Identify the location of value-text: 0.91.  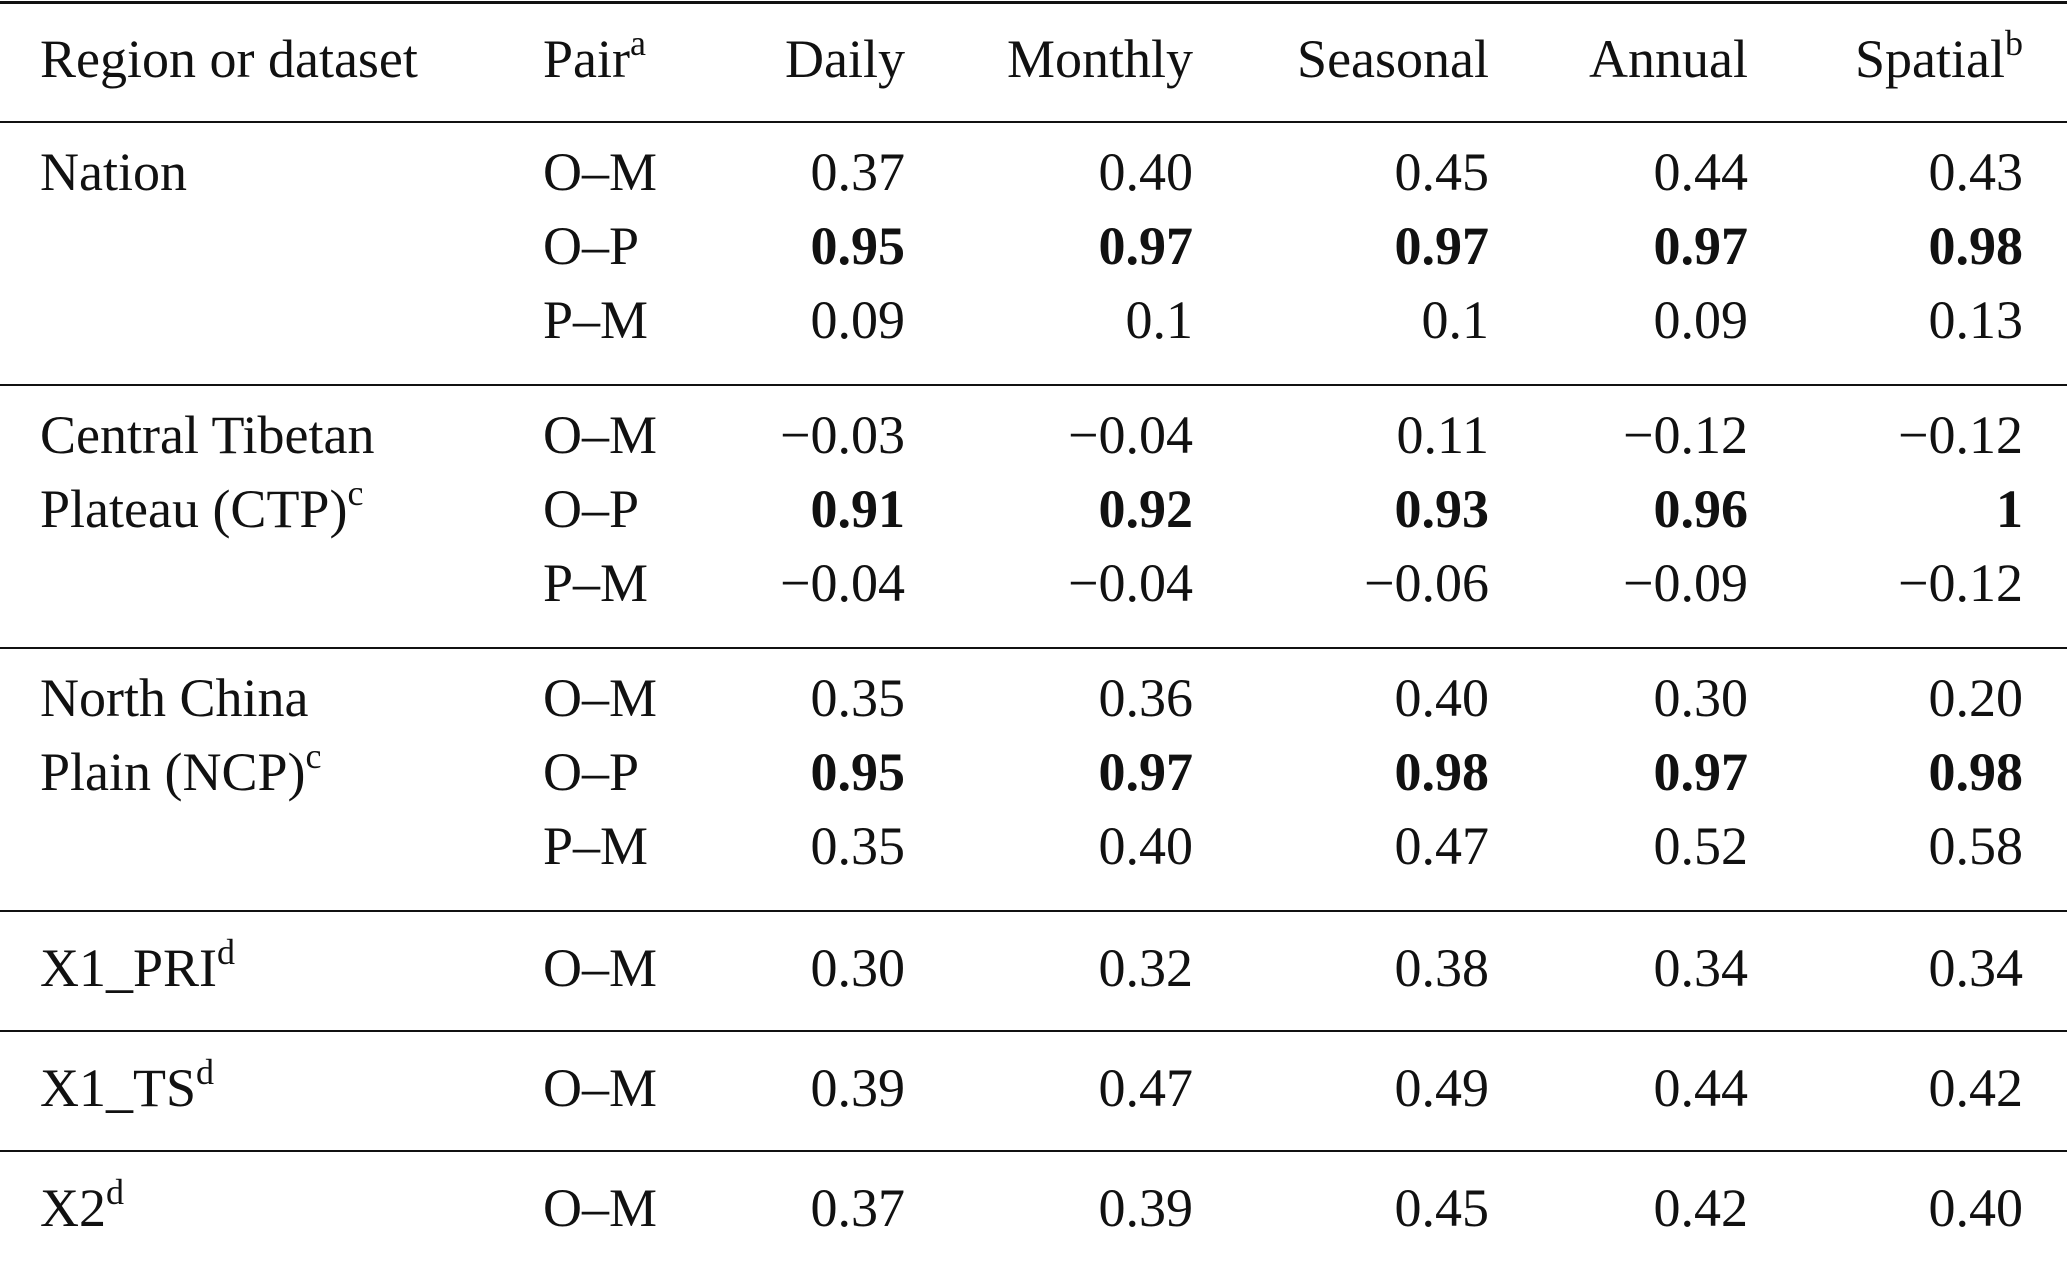
(858, 509).